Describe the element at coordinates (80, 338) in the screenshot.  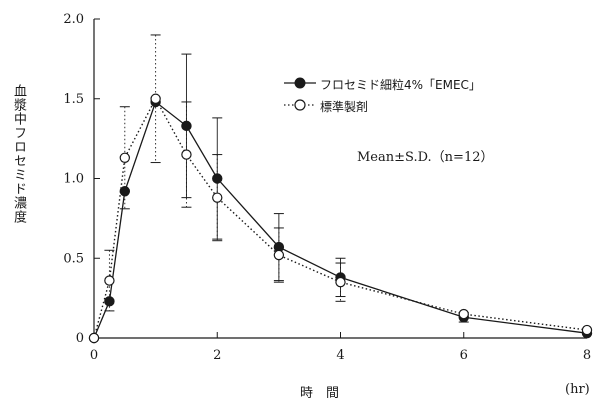
I see `y-tick-label: 0` at that location.